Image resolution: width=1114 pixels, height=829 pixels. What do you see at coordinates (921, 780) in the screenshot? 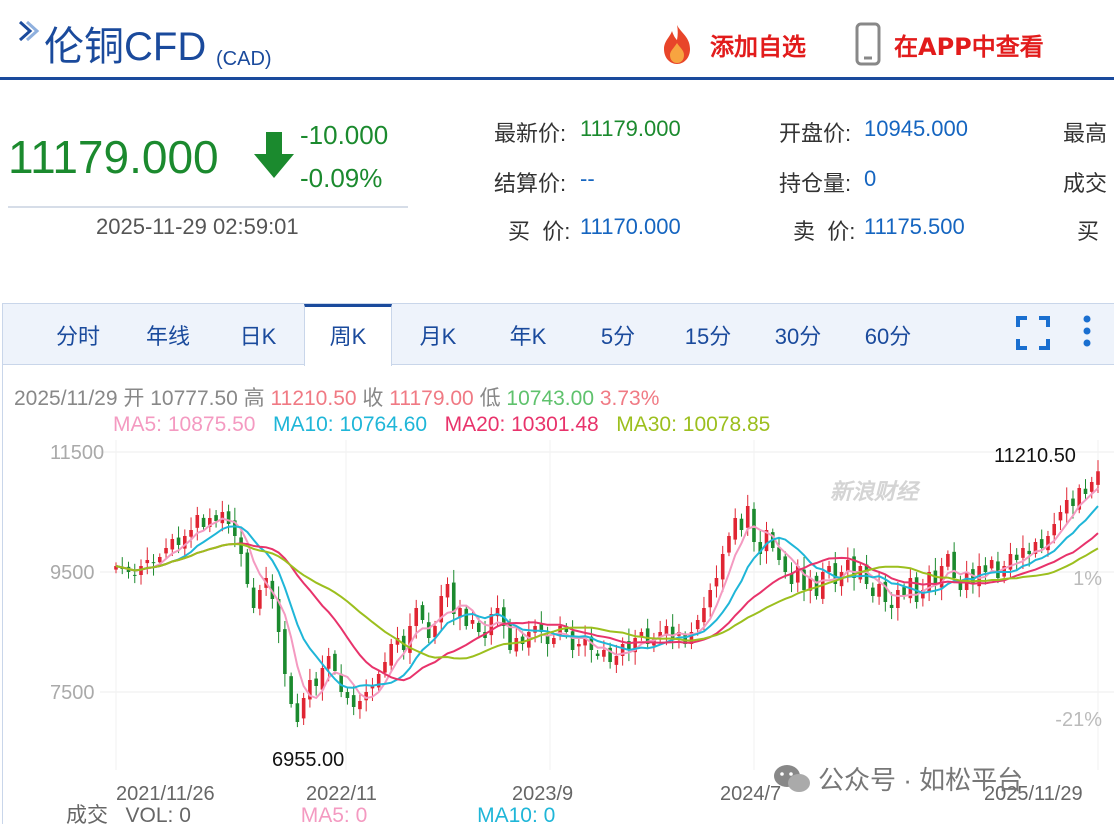
I see `wechat-watermark-text: 公众号 · 如松平台` at bounding box center [921, 780].